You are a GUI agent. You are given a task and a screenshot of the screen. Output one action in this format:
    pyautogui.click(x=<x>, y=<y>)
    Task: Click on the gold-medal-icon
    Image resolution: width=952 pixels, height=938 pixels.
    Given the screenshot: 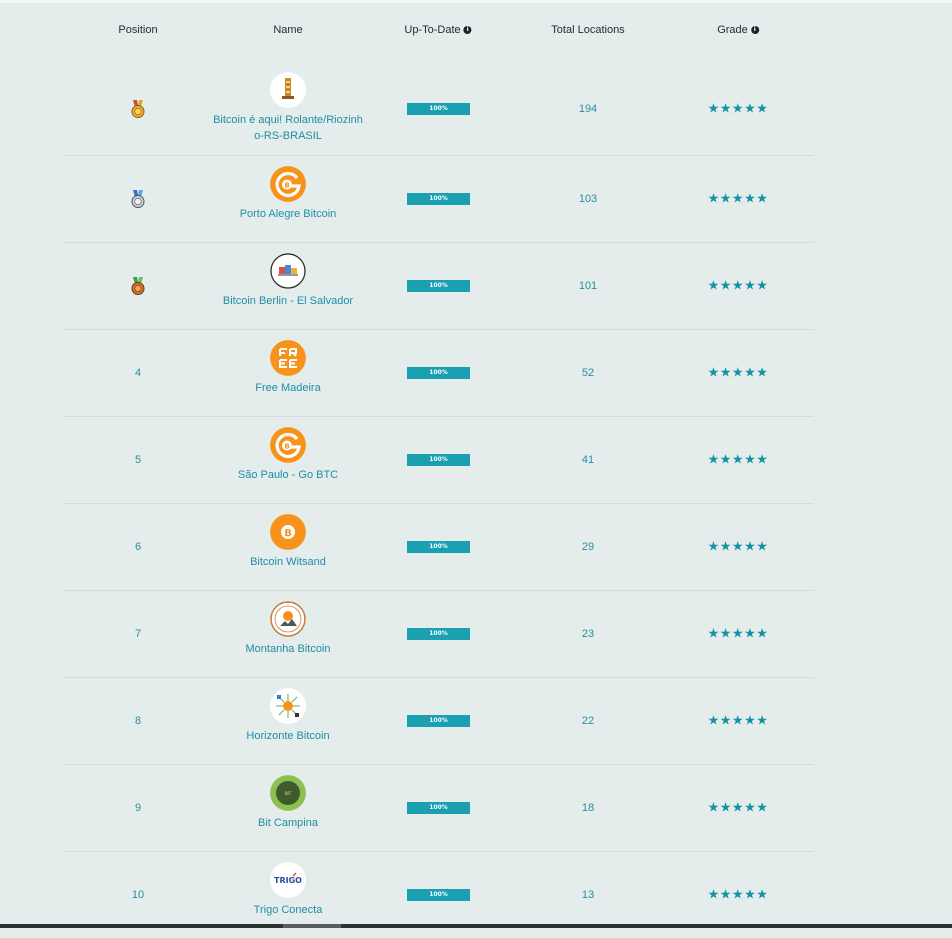 What is the action you would take?
    pyautogui.click(x=138, y=108)
    